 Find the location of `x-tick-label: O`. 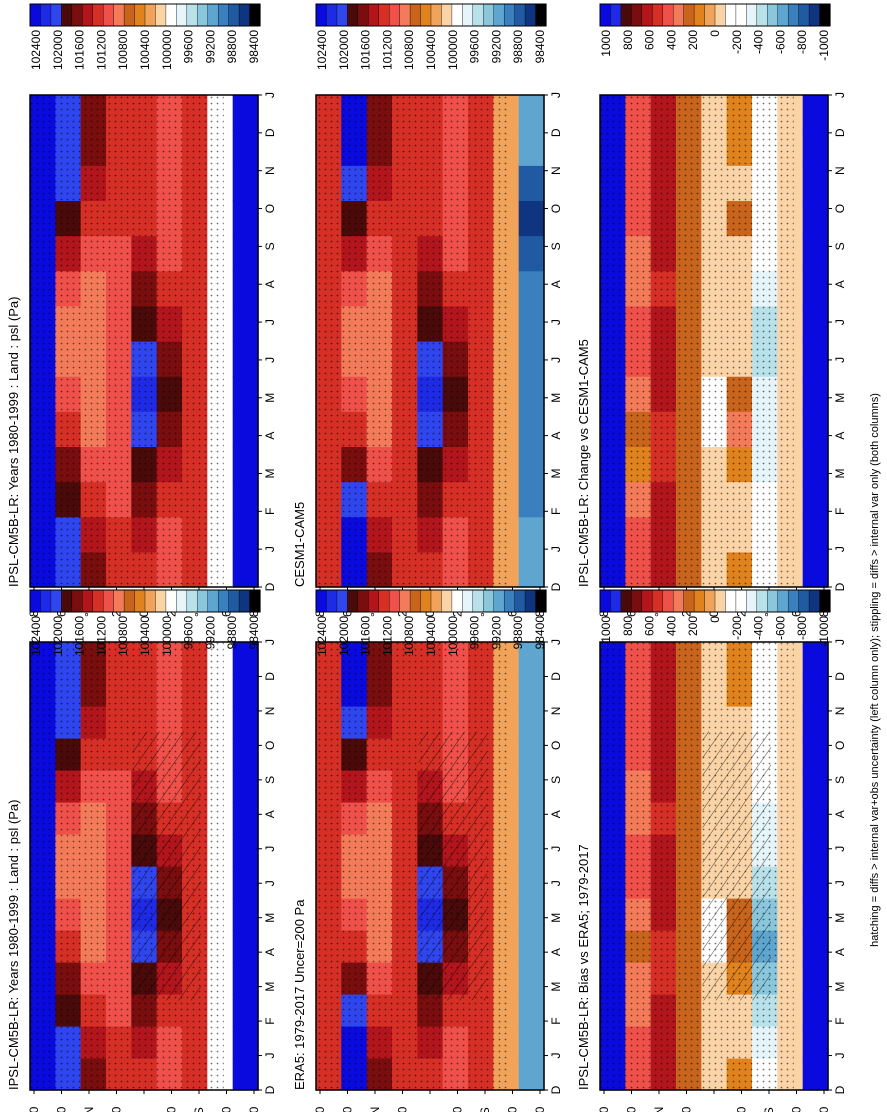

x-tick-label: O is located at coordinates (840, 208).